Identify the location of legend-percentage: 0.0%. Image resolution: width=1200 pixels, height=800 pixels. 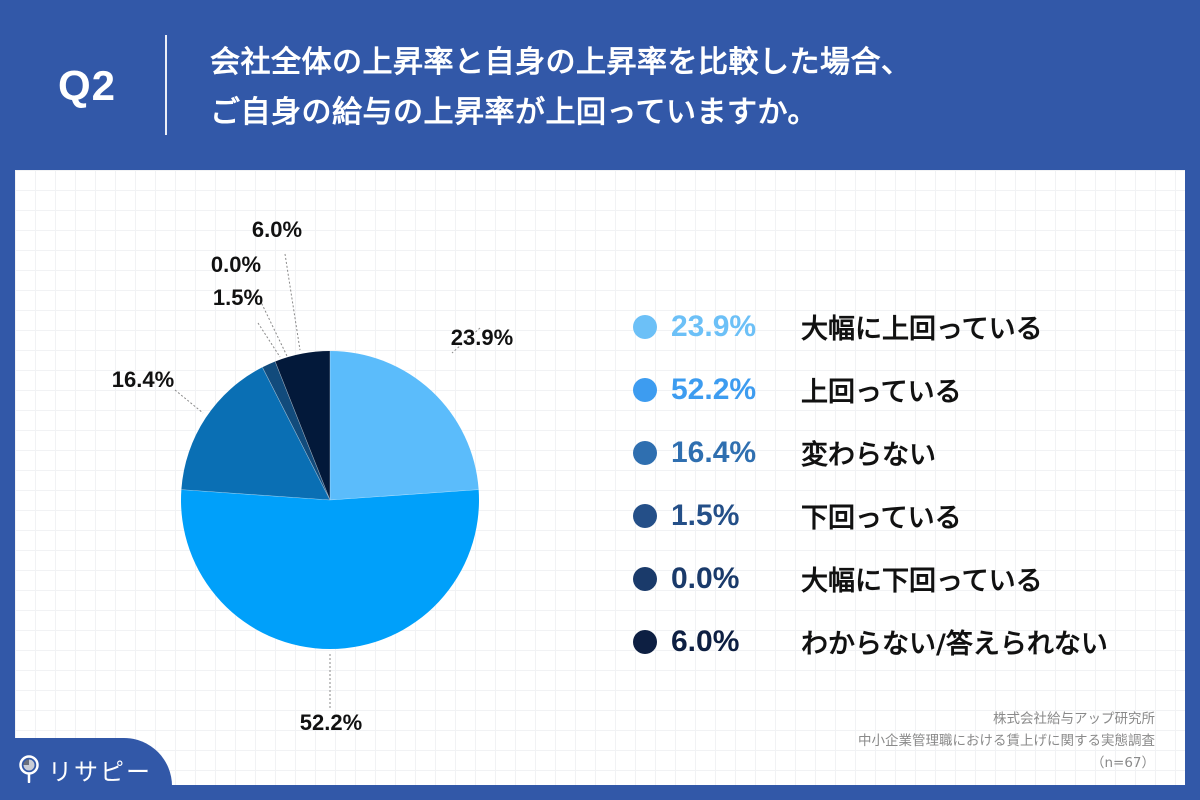
(705, 578).